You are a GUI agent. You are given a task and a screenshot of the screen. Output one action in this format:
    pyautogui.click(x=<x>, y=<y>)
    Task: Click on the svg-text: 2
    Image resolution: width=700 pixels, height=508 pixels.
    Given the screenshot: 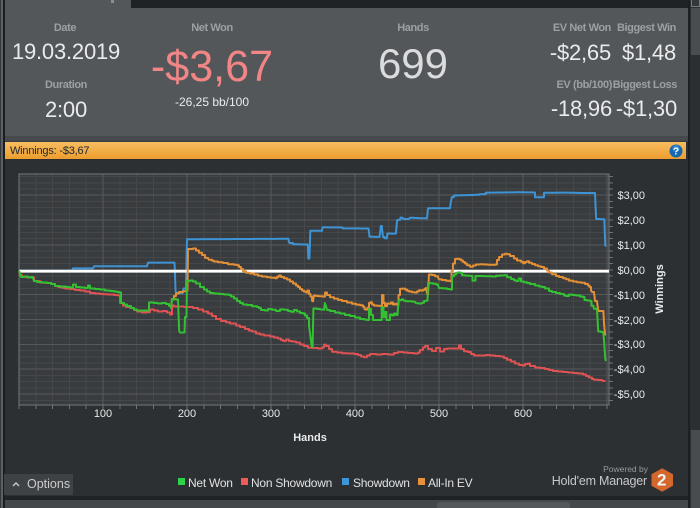 What is the action you would take?
    pyautogui.click(x=661, y=480)
    